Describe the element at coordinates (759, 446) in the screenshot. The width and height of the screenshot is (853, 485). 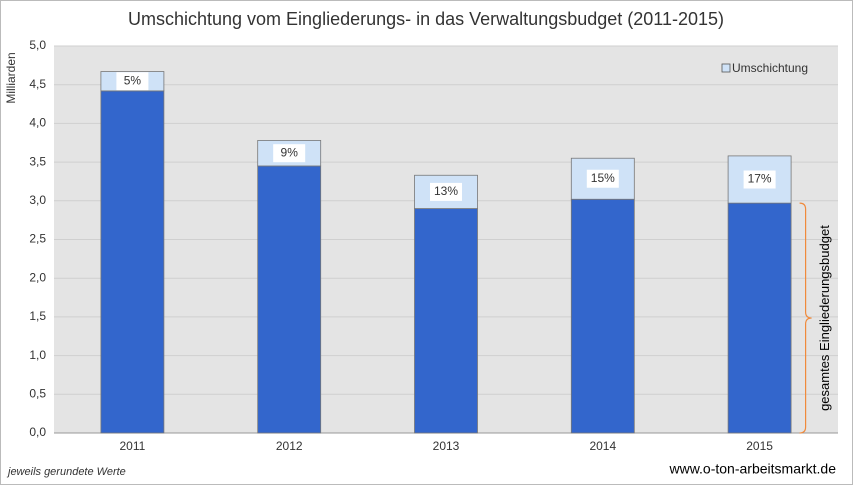
I see `x-tick-label: 2015` at that location.